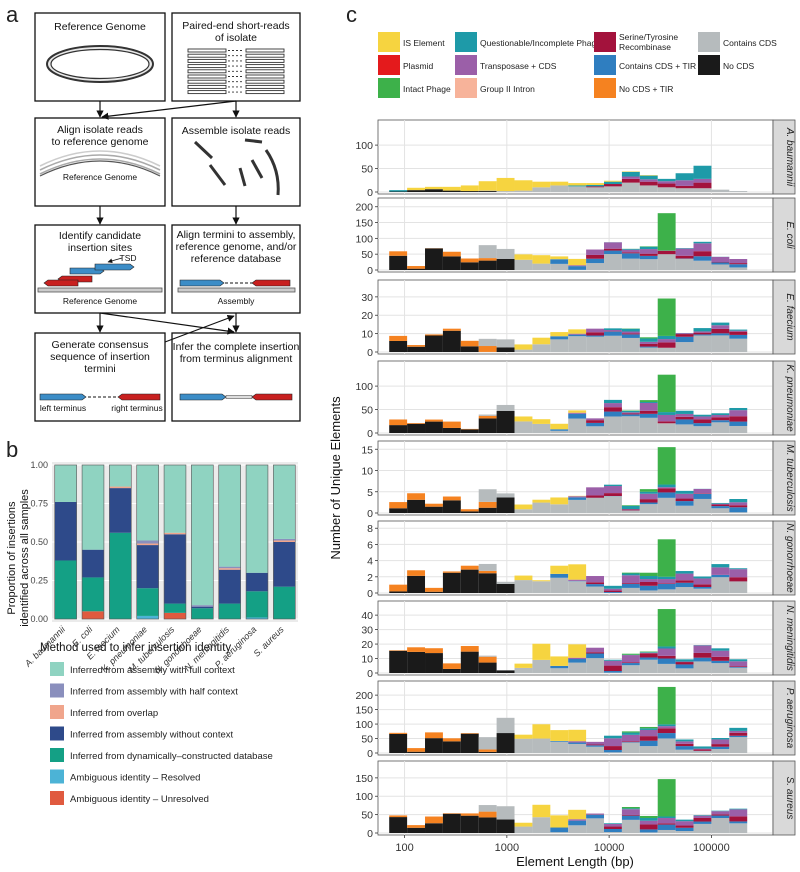 The height and width of the screenshot is (872, 800). What do you see at coordinates (100, 248) in the screenshot?
I see `text-ident-l2: insertion sites` at bounding box center [100, 248].